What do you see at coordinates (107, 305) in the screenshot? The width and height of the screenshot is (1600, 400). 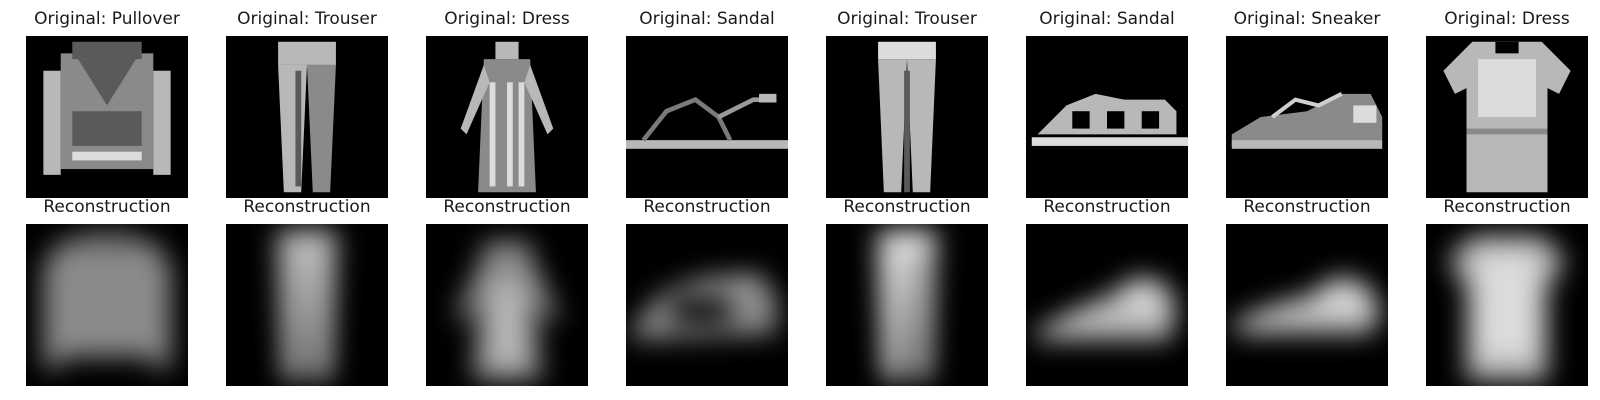 I see `reconstruction-image-pullover` at bounding box center [107, 305].